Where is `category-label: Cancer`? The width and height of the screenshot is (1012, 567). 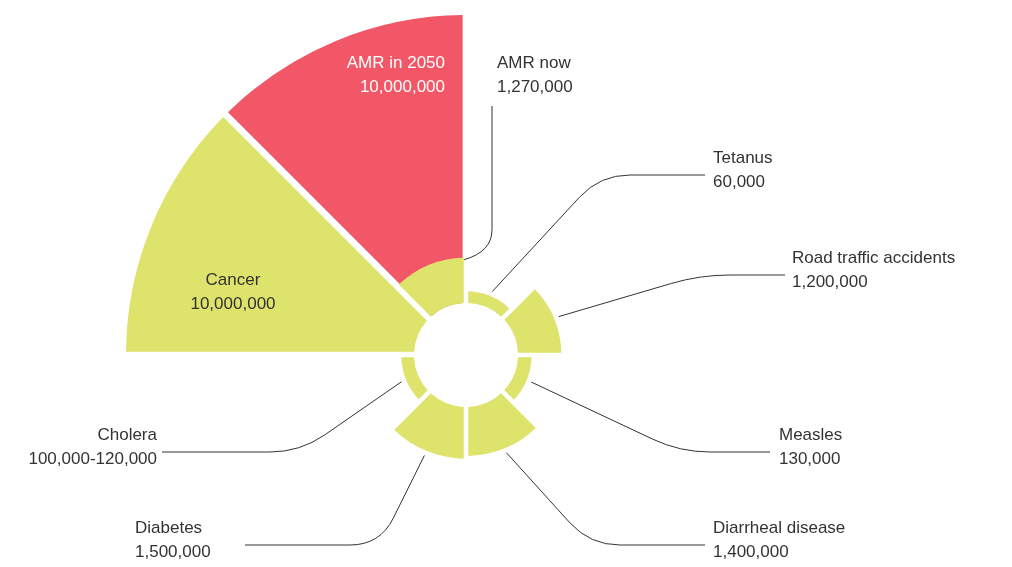
category-label: Cancer is located at coordinates (233, 279).